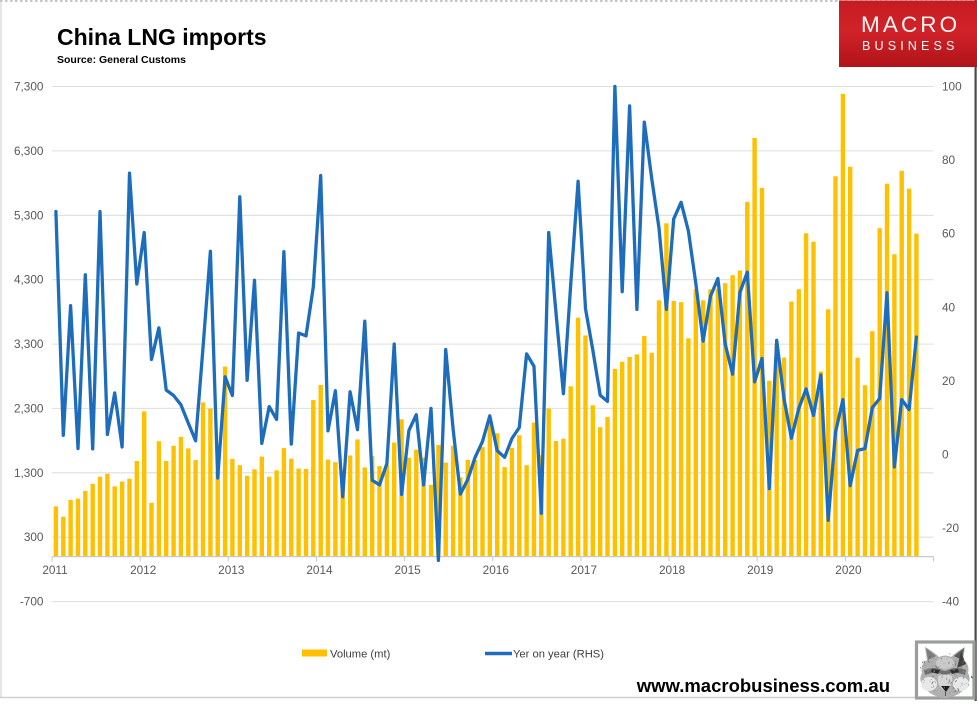 This screenshot has height=706, width=977. I want to click on svg-text: 6,300, so click(29, 151).